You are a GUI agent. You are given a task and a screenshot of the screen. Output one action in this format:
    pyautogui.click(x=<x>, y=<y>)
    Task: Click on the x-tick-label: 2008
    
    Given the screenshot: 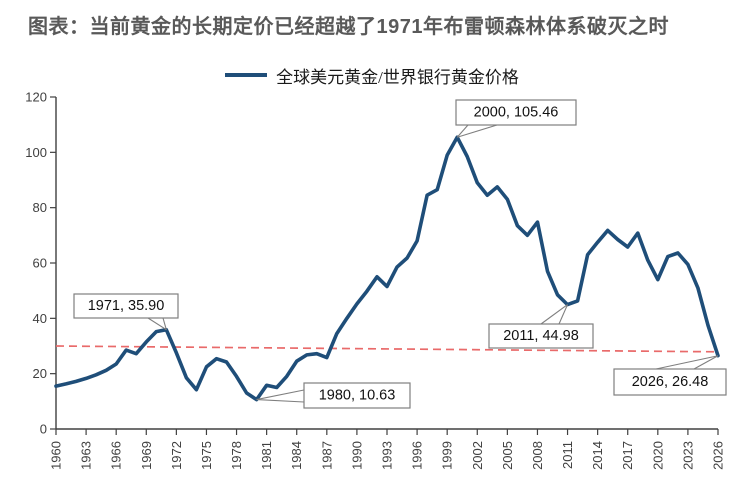 What is the action you would take?
    pyautogui.click(x=537, y=455)
    